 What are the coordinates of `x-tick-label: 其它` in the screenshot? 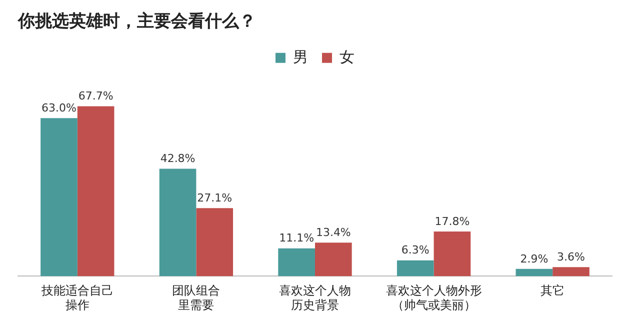 It's located at (552, 291).